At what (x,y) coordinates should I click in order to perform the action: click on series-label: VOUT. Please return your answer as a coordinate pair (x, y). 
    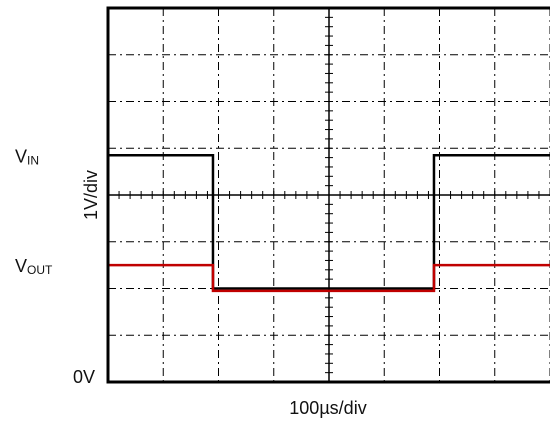
    Looking at the image, I should click on (34, 266).